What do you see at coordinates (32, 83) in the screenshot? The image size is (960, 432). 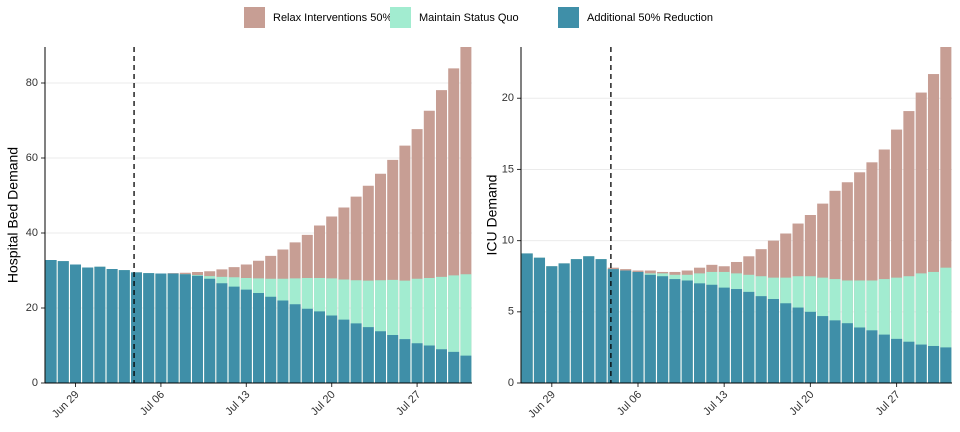 I see `y-tick-label: 80` at bounding box center [32, 83].